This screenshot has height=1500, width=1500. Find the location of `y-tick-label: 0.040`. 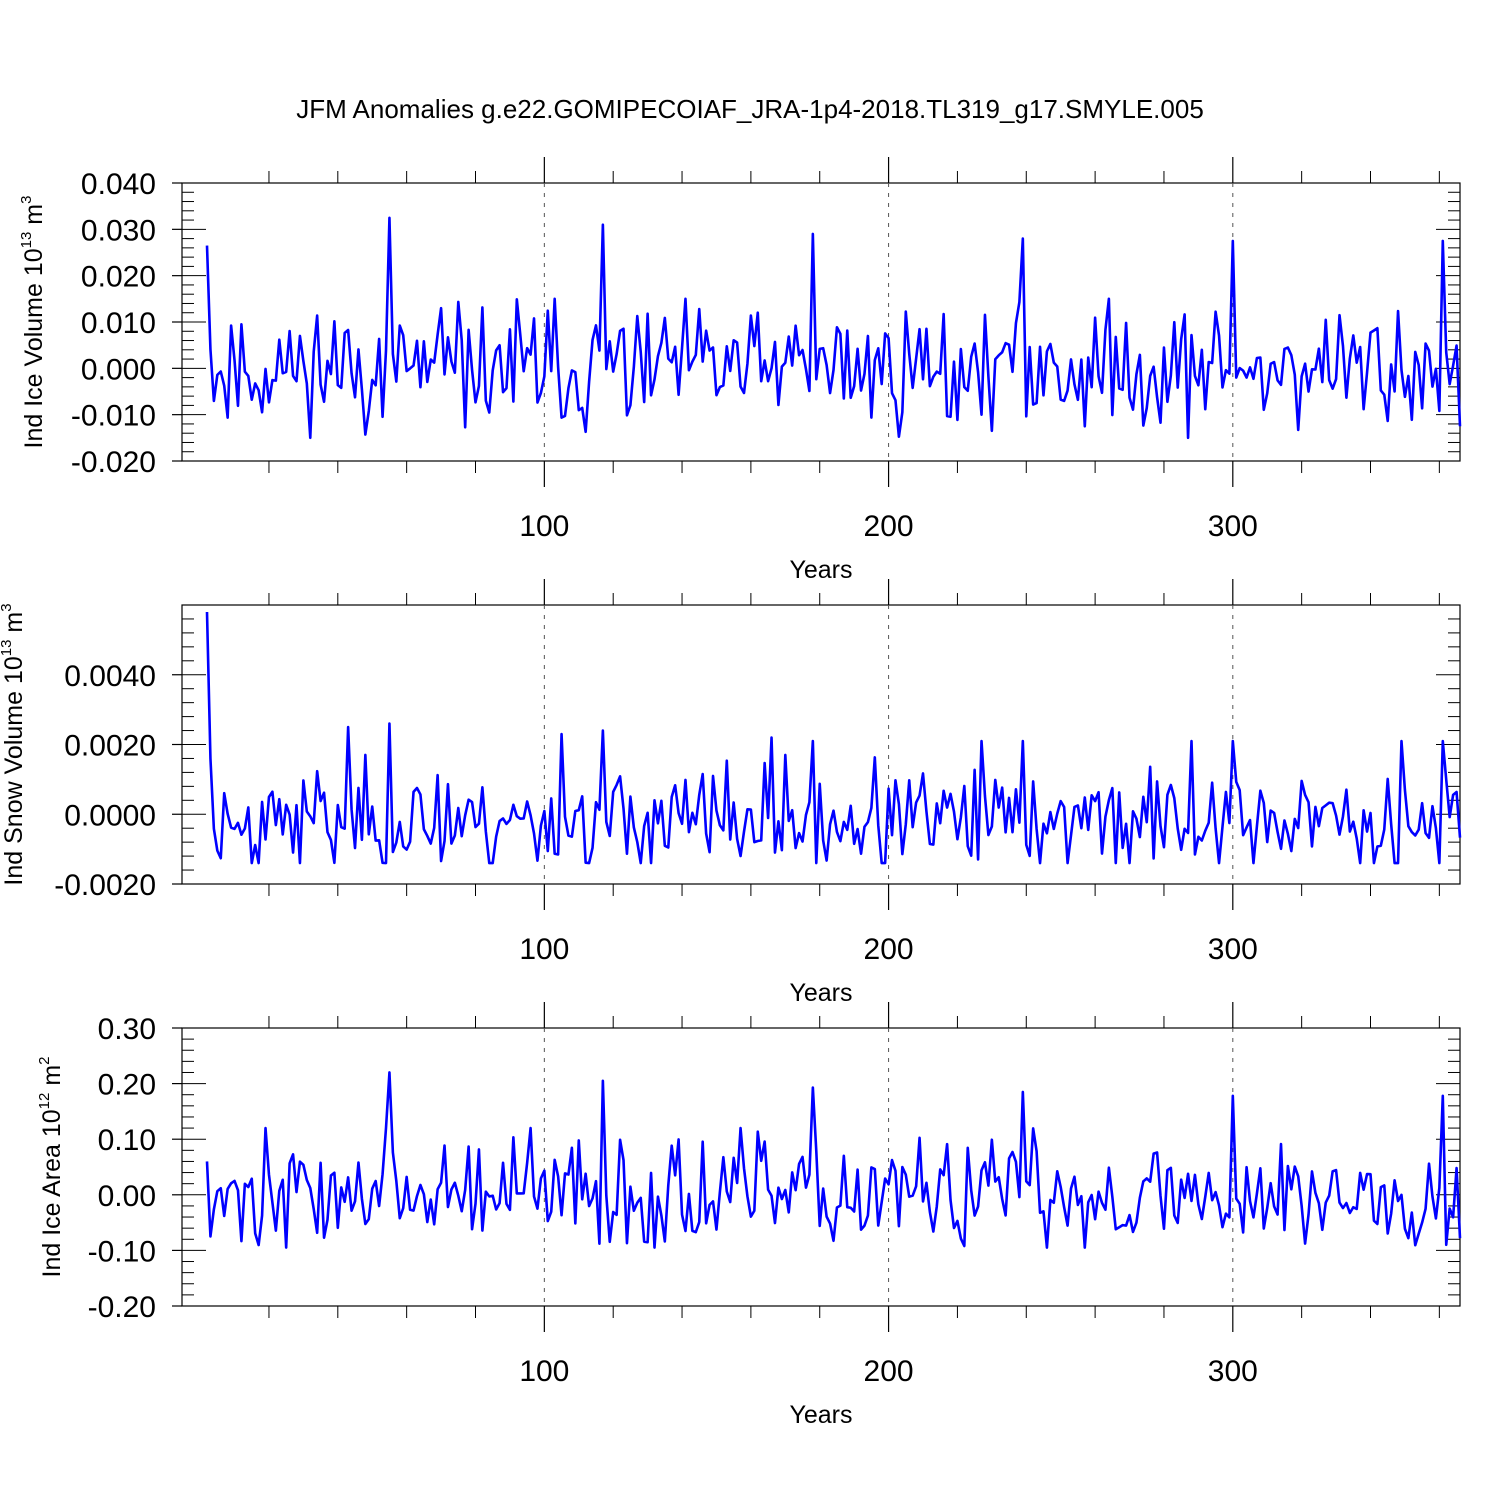

y-tick-label: 0.040 is located at coordinates (118, 184).